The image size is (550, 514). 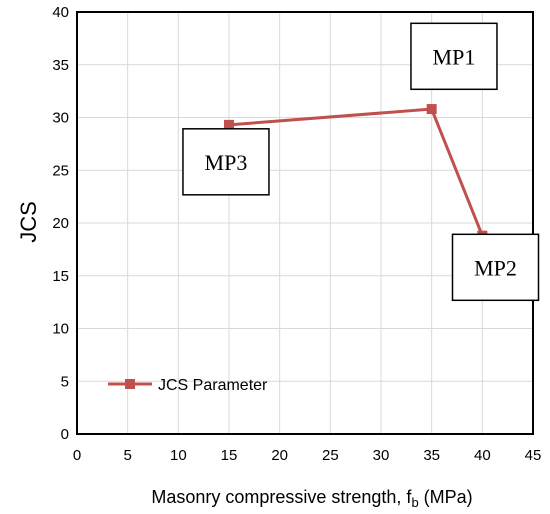 I want to click on y-tick-label: 0, so click(x=65, y=434).